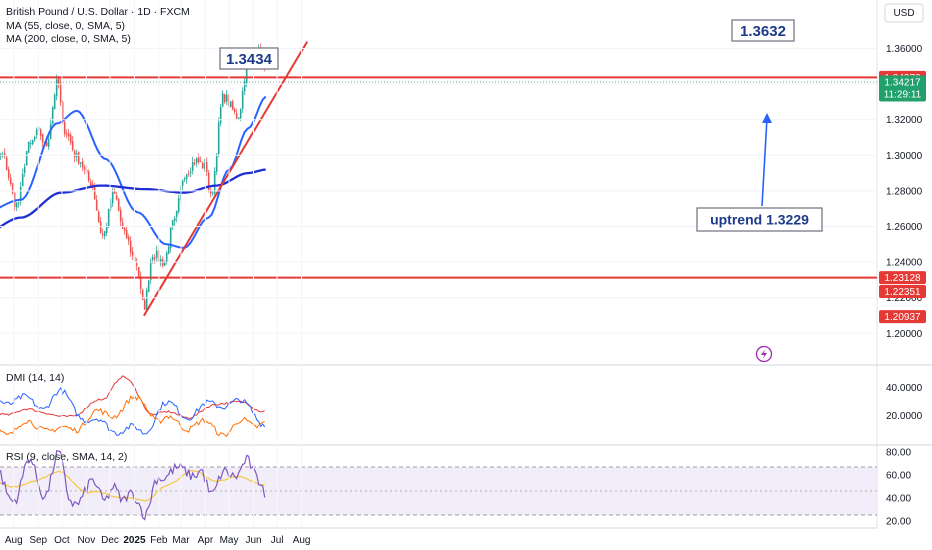  What do you see at coordinates (898, 475) in the screenshot?
I see `rsi-tick-label: 60.00` at bounding box center [898, 475].